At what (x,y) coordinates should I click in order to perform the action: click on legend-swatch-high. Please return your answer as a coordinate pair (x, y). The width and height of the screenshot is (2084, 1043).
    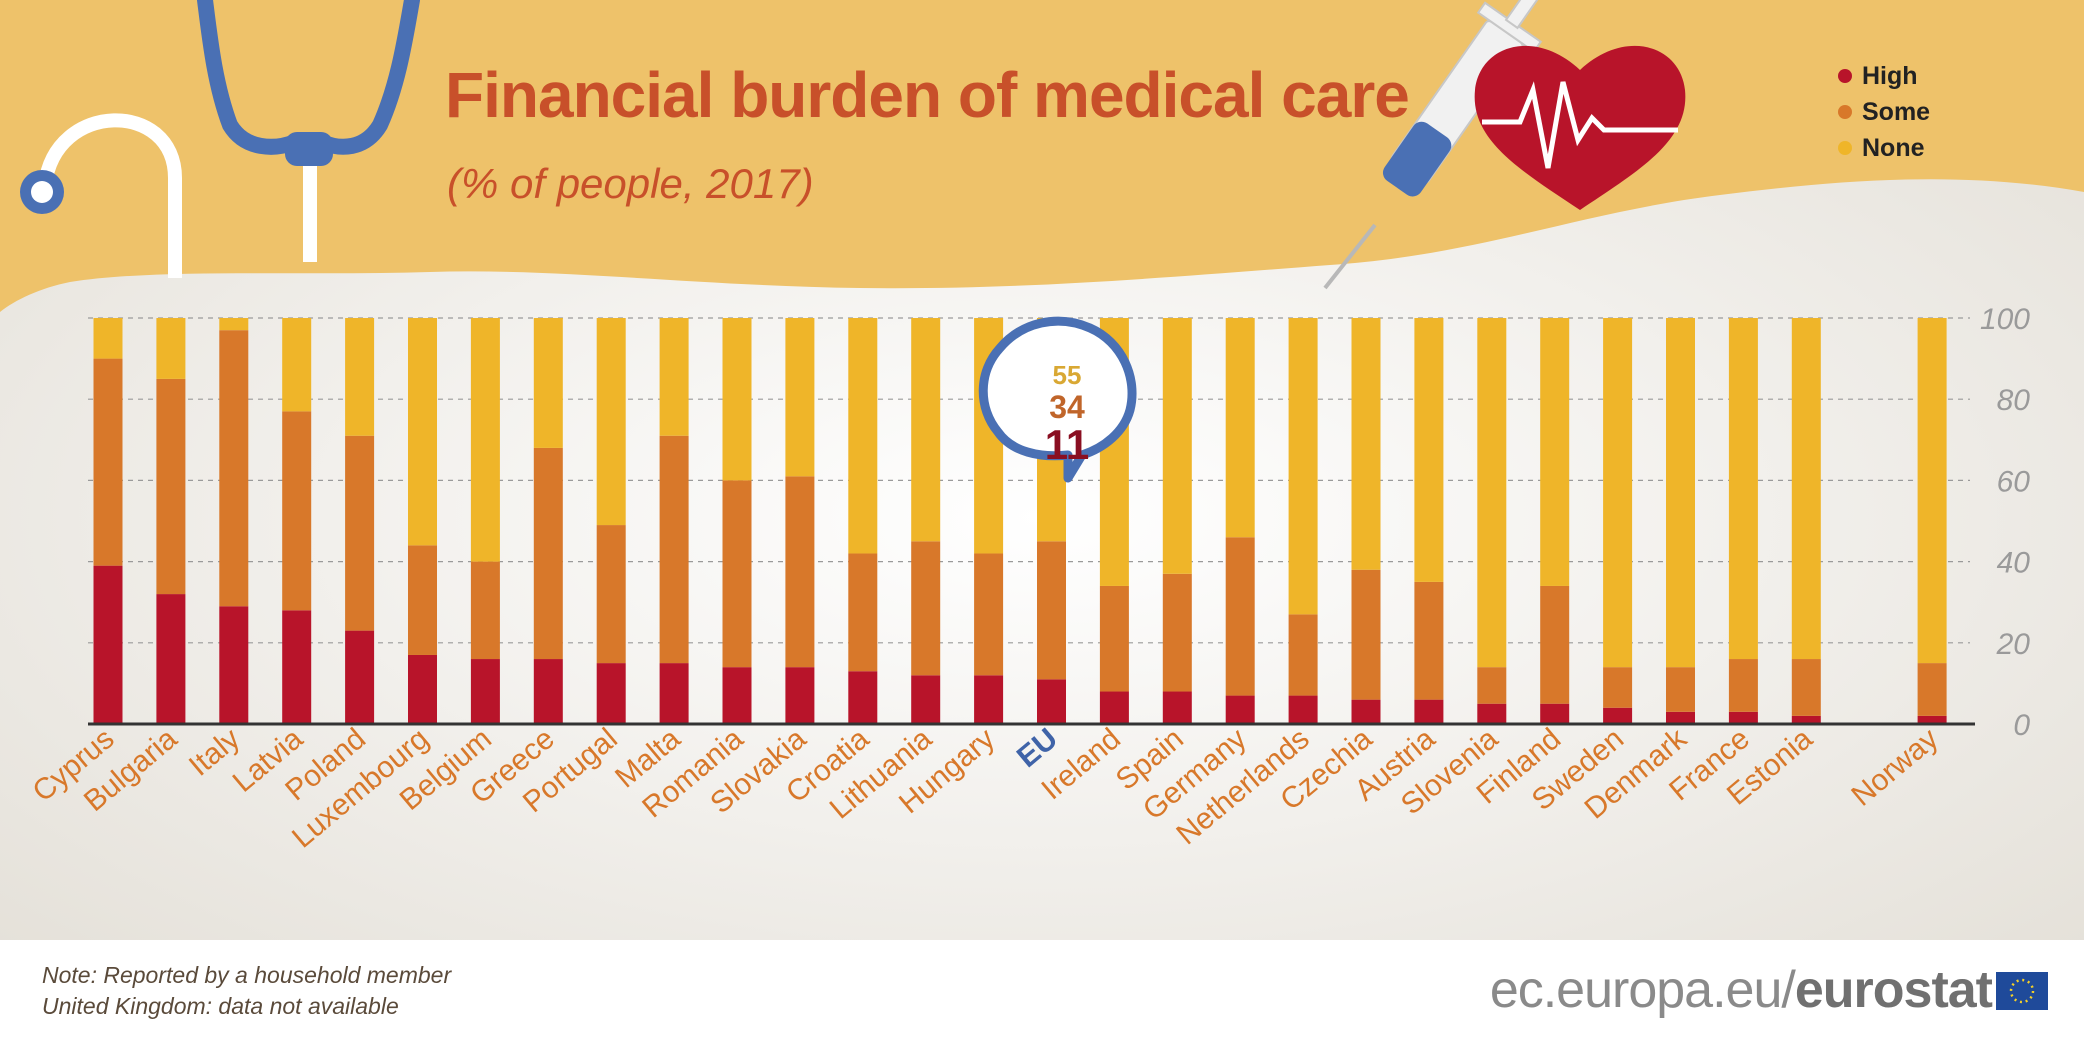
    Looking at the image, I should click on (1845, 76).